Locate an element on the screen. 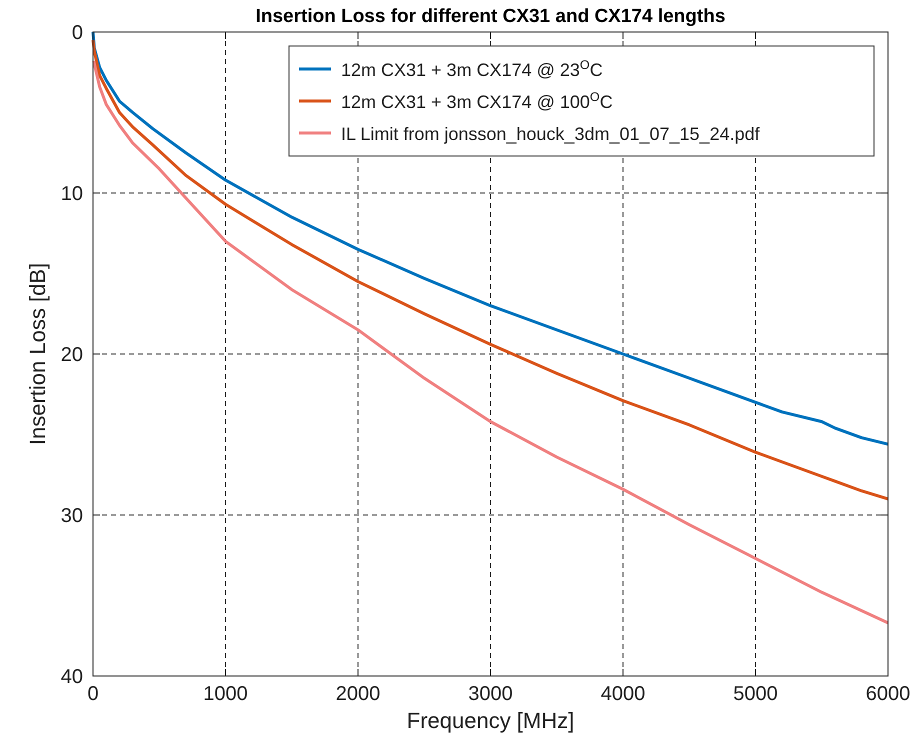  y-axis-title: Insertion Loss [dB] is located at coordinates (37, 354).